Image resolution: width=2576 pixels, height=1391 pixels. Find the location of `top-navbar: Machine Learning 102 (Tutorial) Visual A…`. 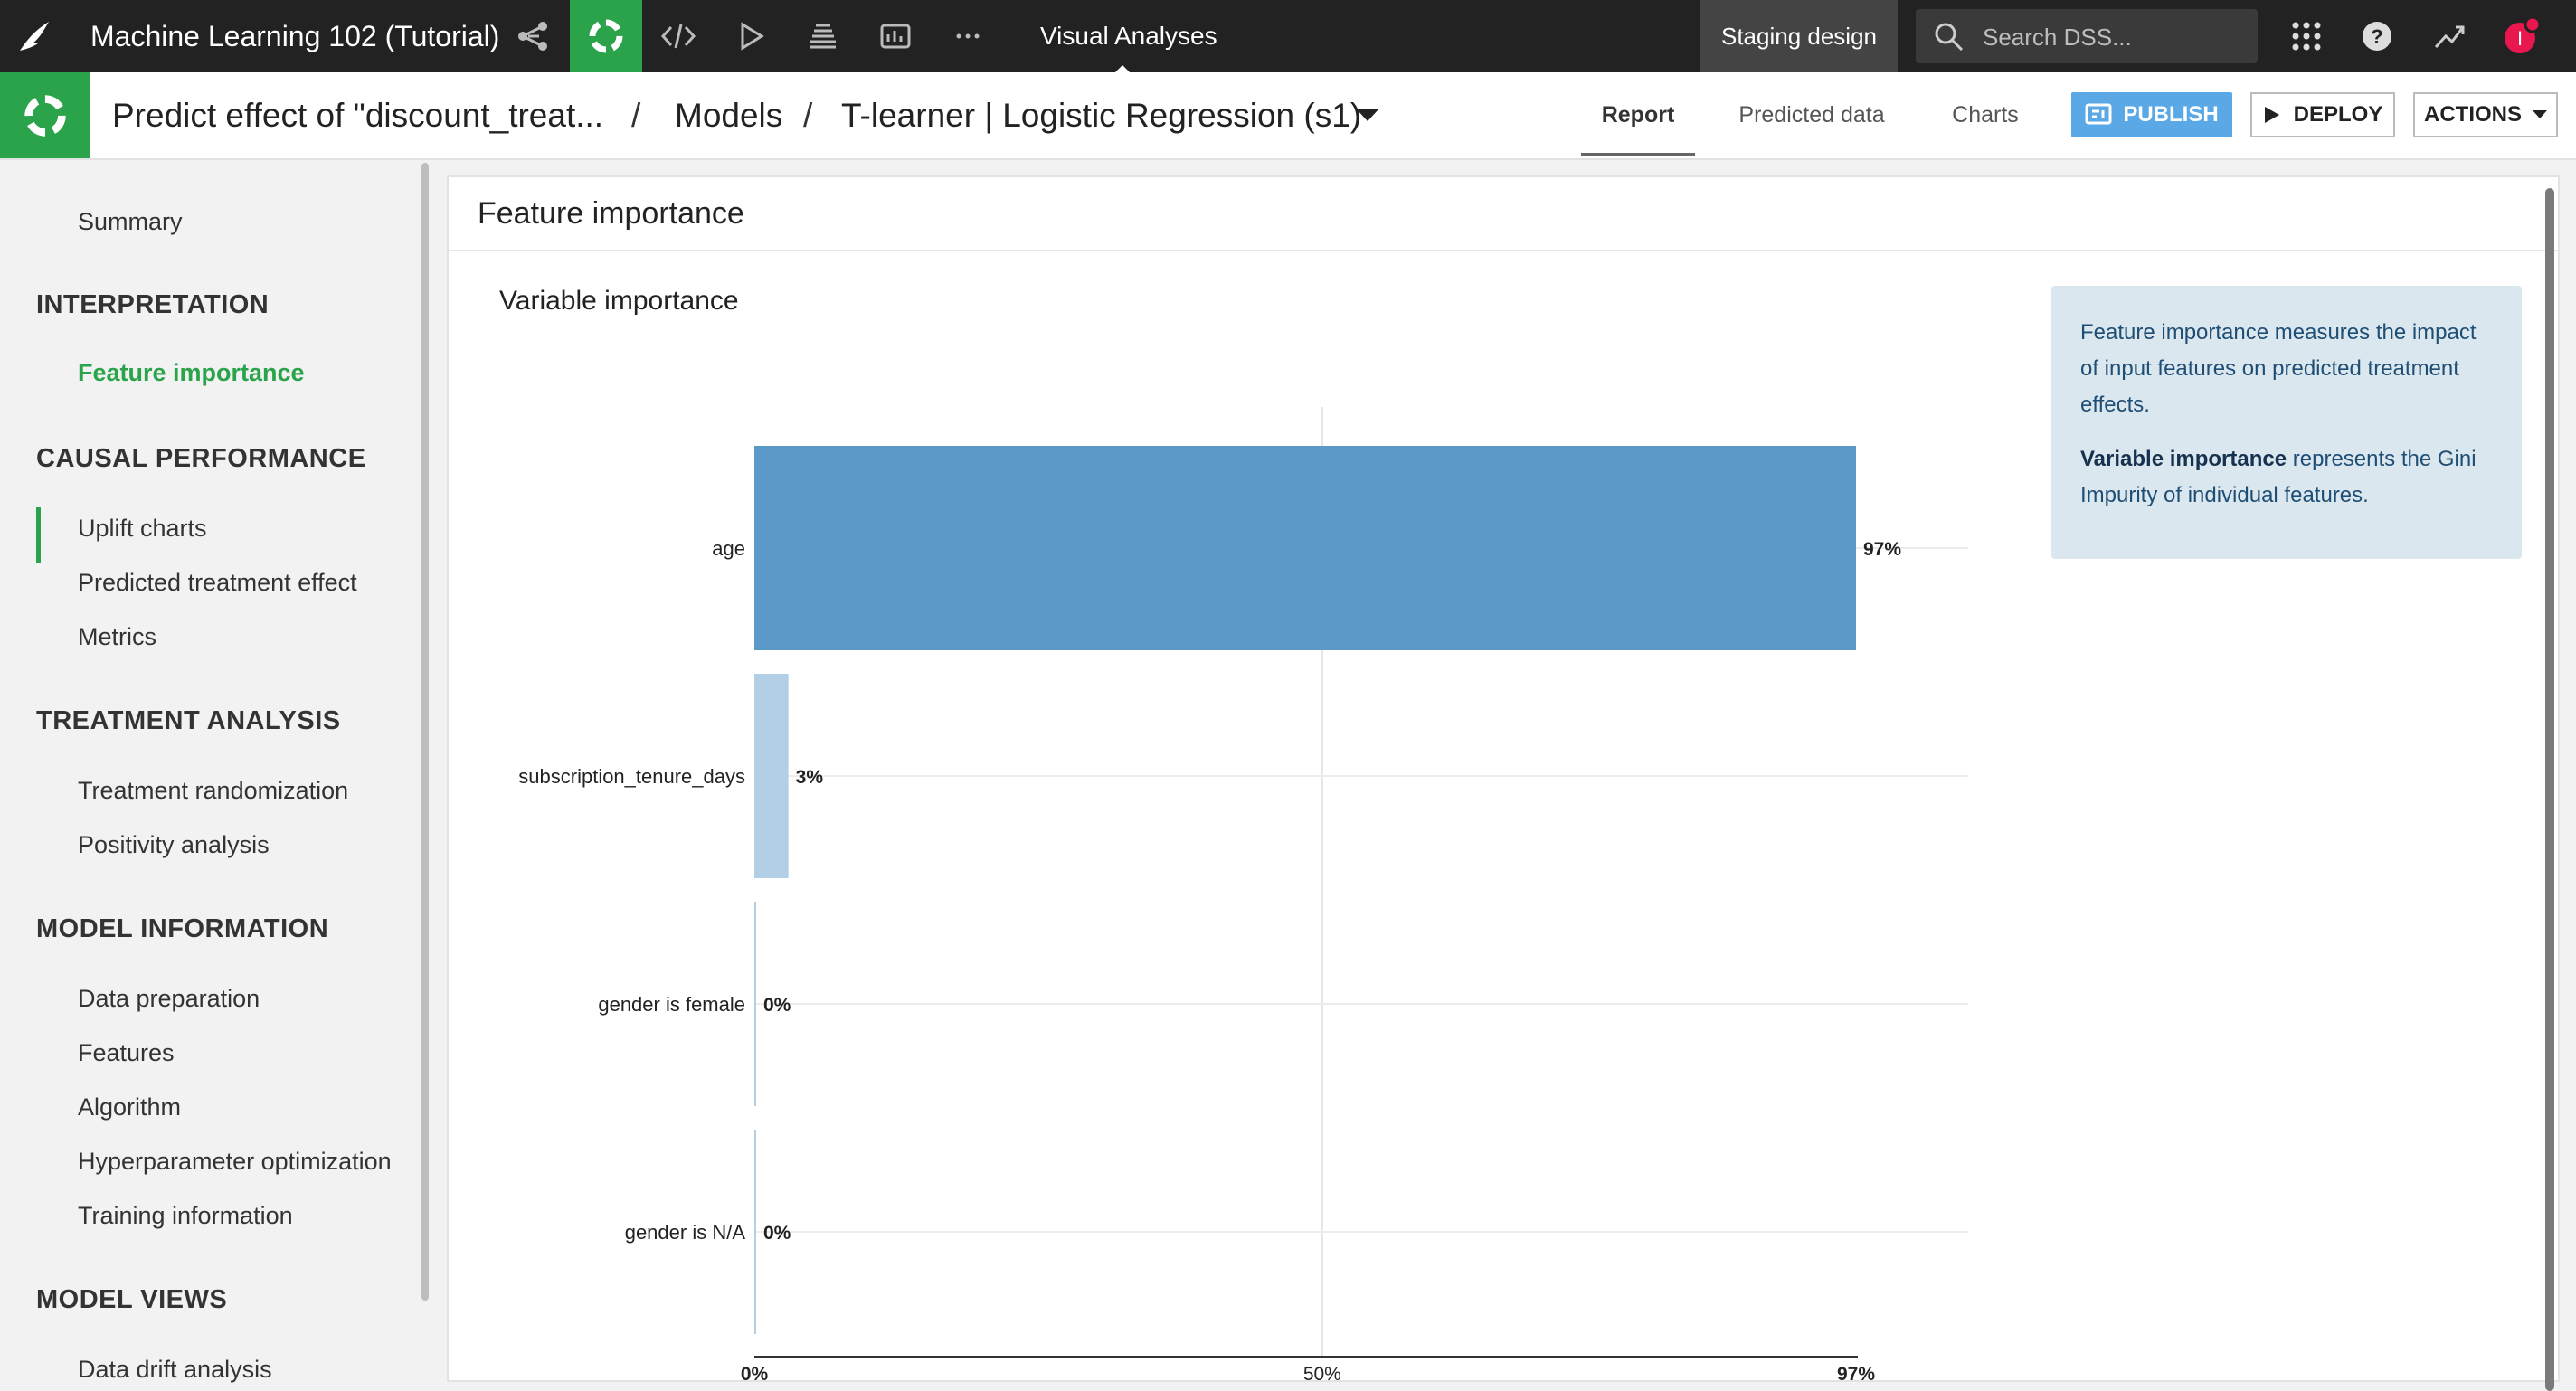

top-navbar: Machine Learning 102 (Tutorial) Visual A… is located at coordinates (1288, 36).